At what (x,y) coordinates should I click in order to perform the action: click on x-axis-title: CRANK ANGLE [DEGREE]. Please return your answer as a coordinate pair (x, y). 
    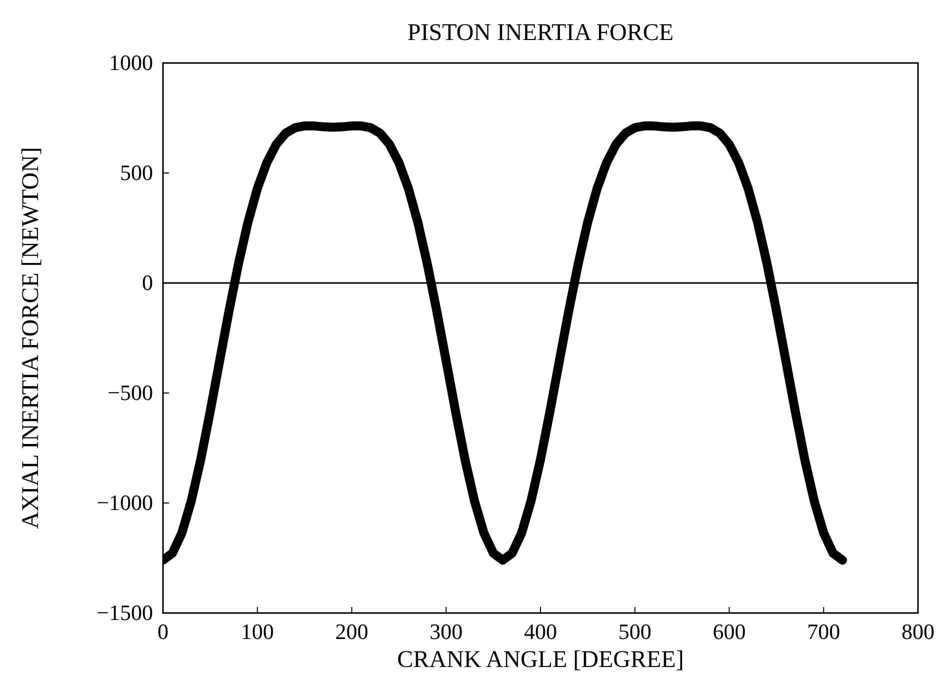
    Looking at the image, I should click on (540, 660).